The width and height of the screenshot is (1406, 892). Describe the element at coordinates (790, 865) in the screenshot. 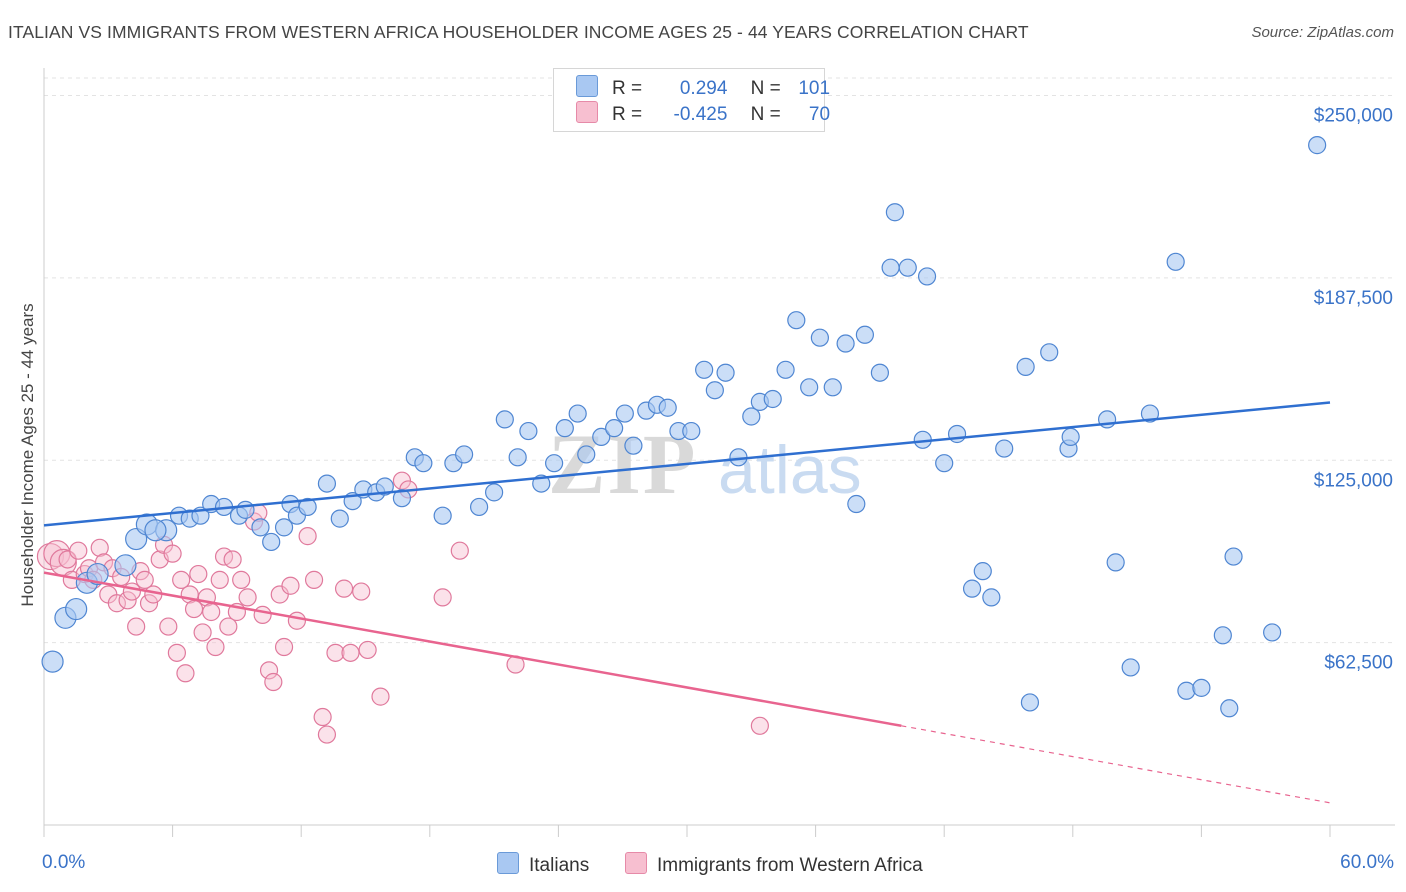

I see `legend-label-western-africa: Immigrants from Western Africa` at that location.